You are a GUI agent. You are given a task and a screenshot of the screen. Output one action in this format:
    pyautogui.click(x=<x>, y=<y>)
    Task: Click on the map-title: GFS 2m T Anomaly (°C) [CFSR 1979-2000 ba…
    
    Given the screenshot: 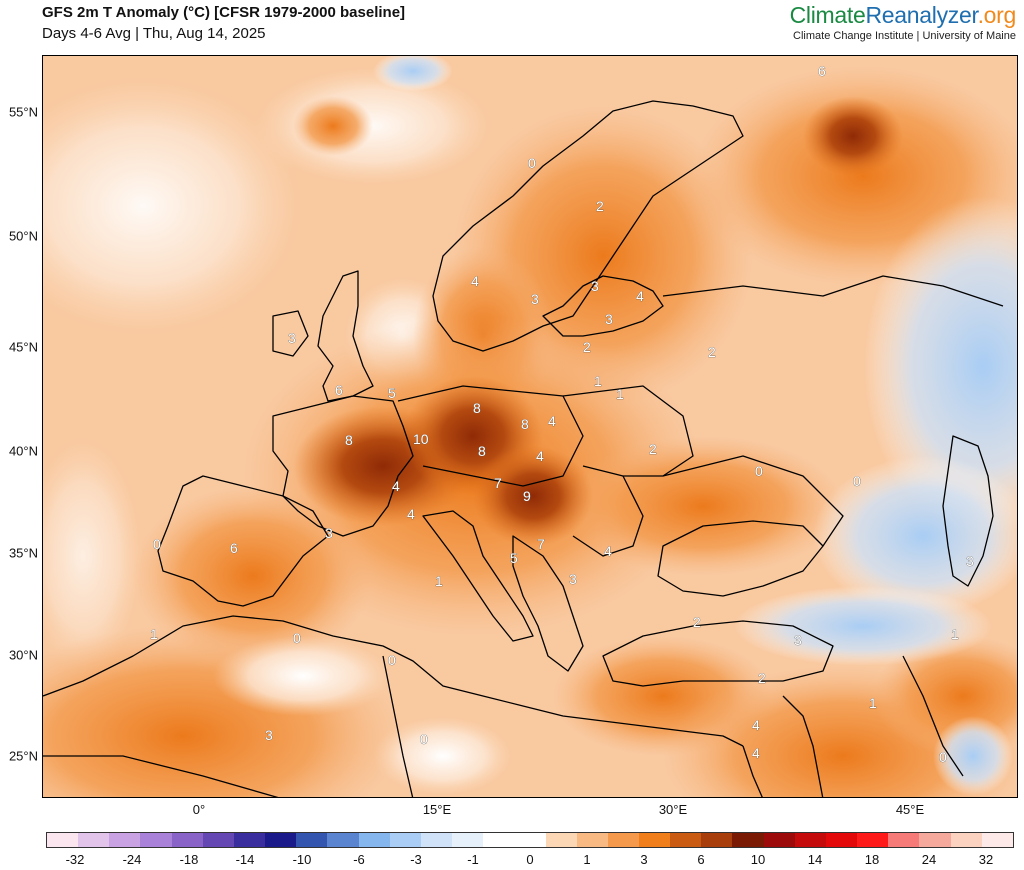 What is the action you would take?
    pyautogui.click(x=224, y=12)
    